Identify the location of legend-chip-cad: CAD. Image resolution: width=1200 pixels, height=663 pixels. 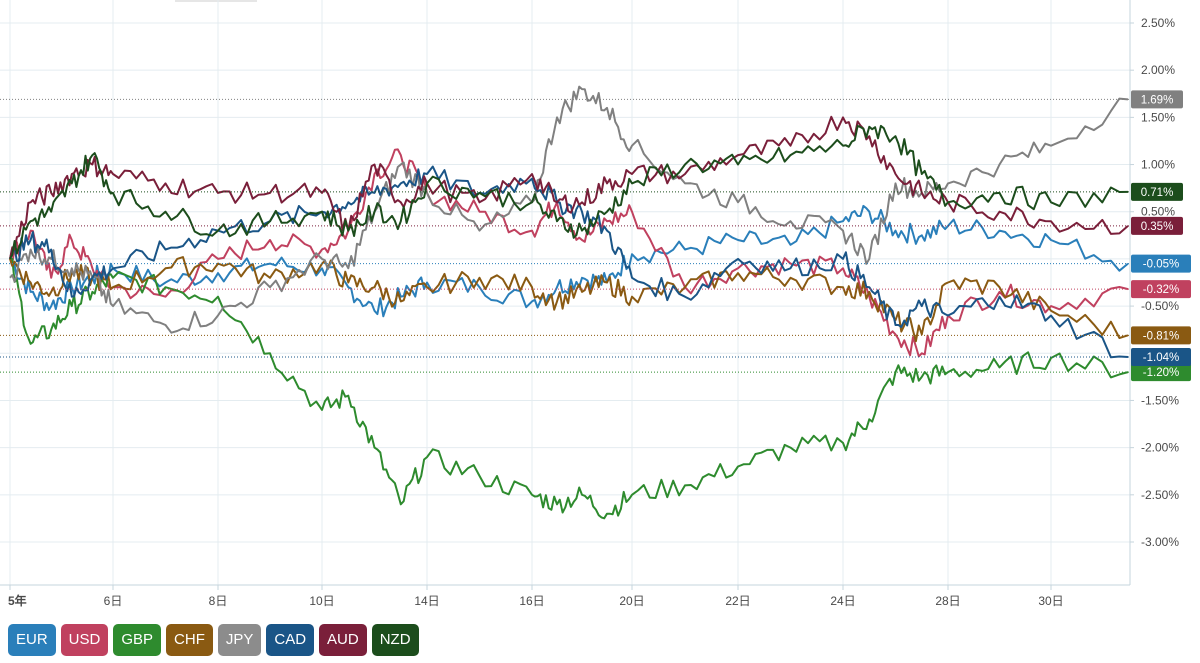
(290, 640).